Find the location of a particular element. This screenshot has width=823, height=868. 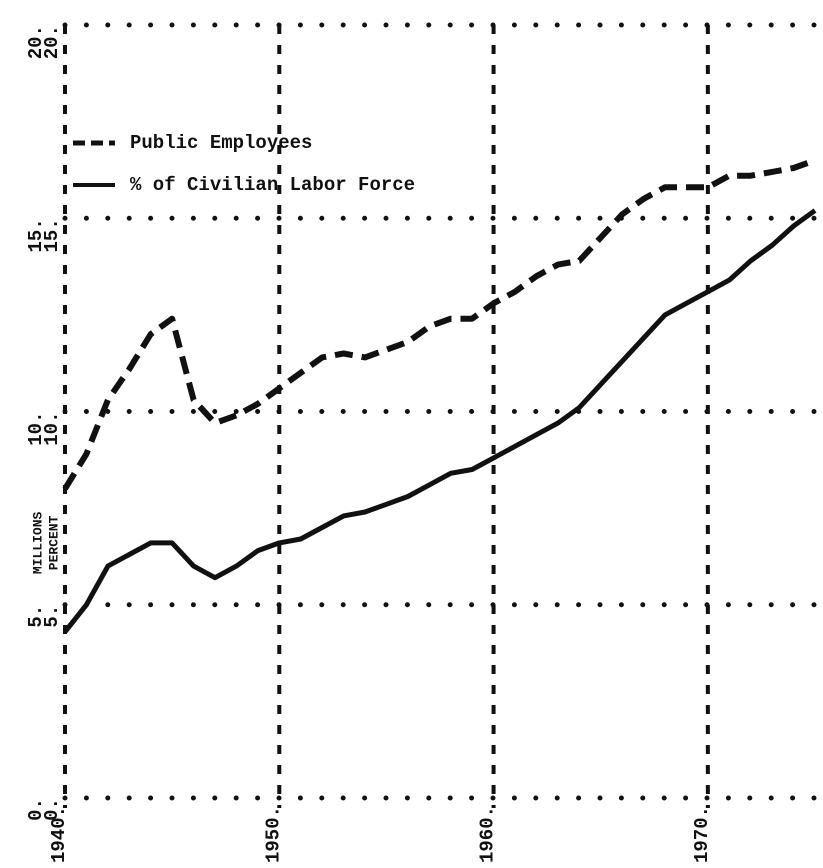

x-tick-label: 1950. is located at coordinates (273, 834).